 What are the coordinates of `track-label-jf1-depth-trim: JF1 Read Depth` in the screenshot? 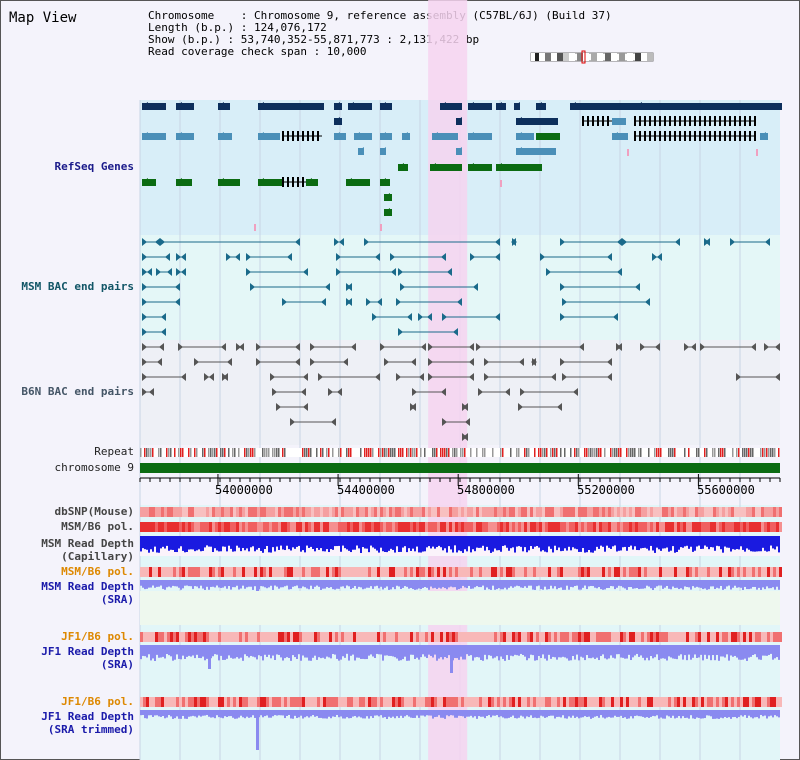 It's located at (87, 716).